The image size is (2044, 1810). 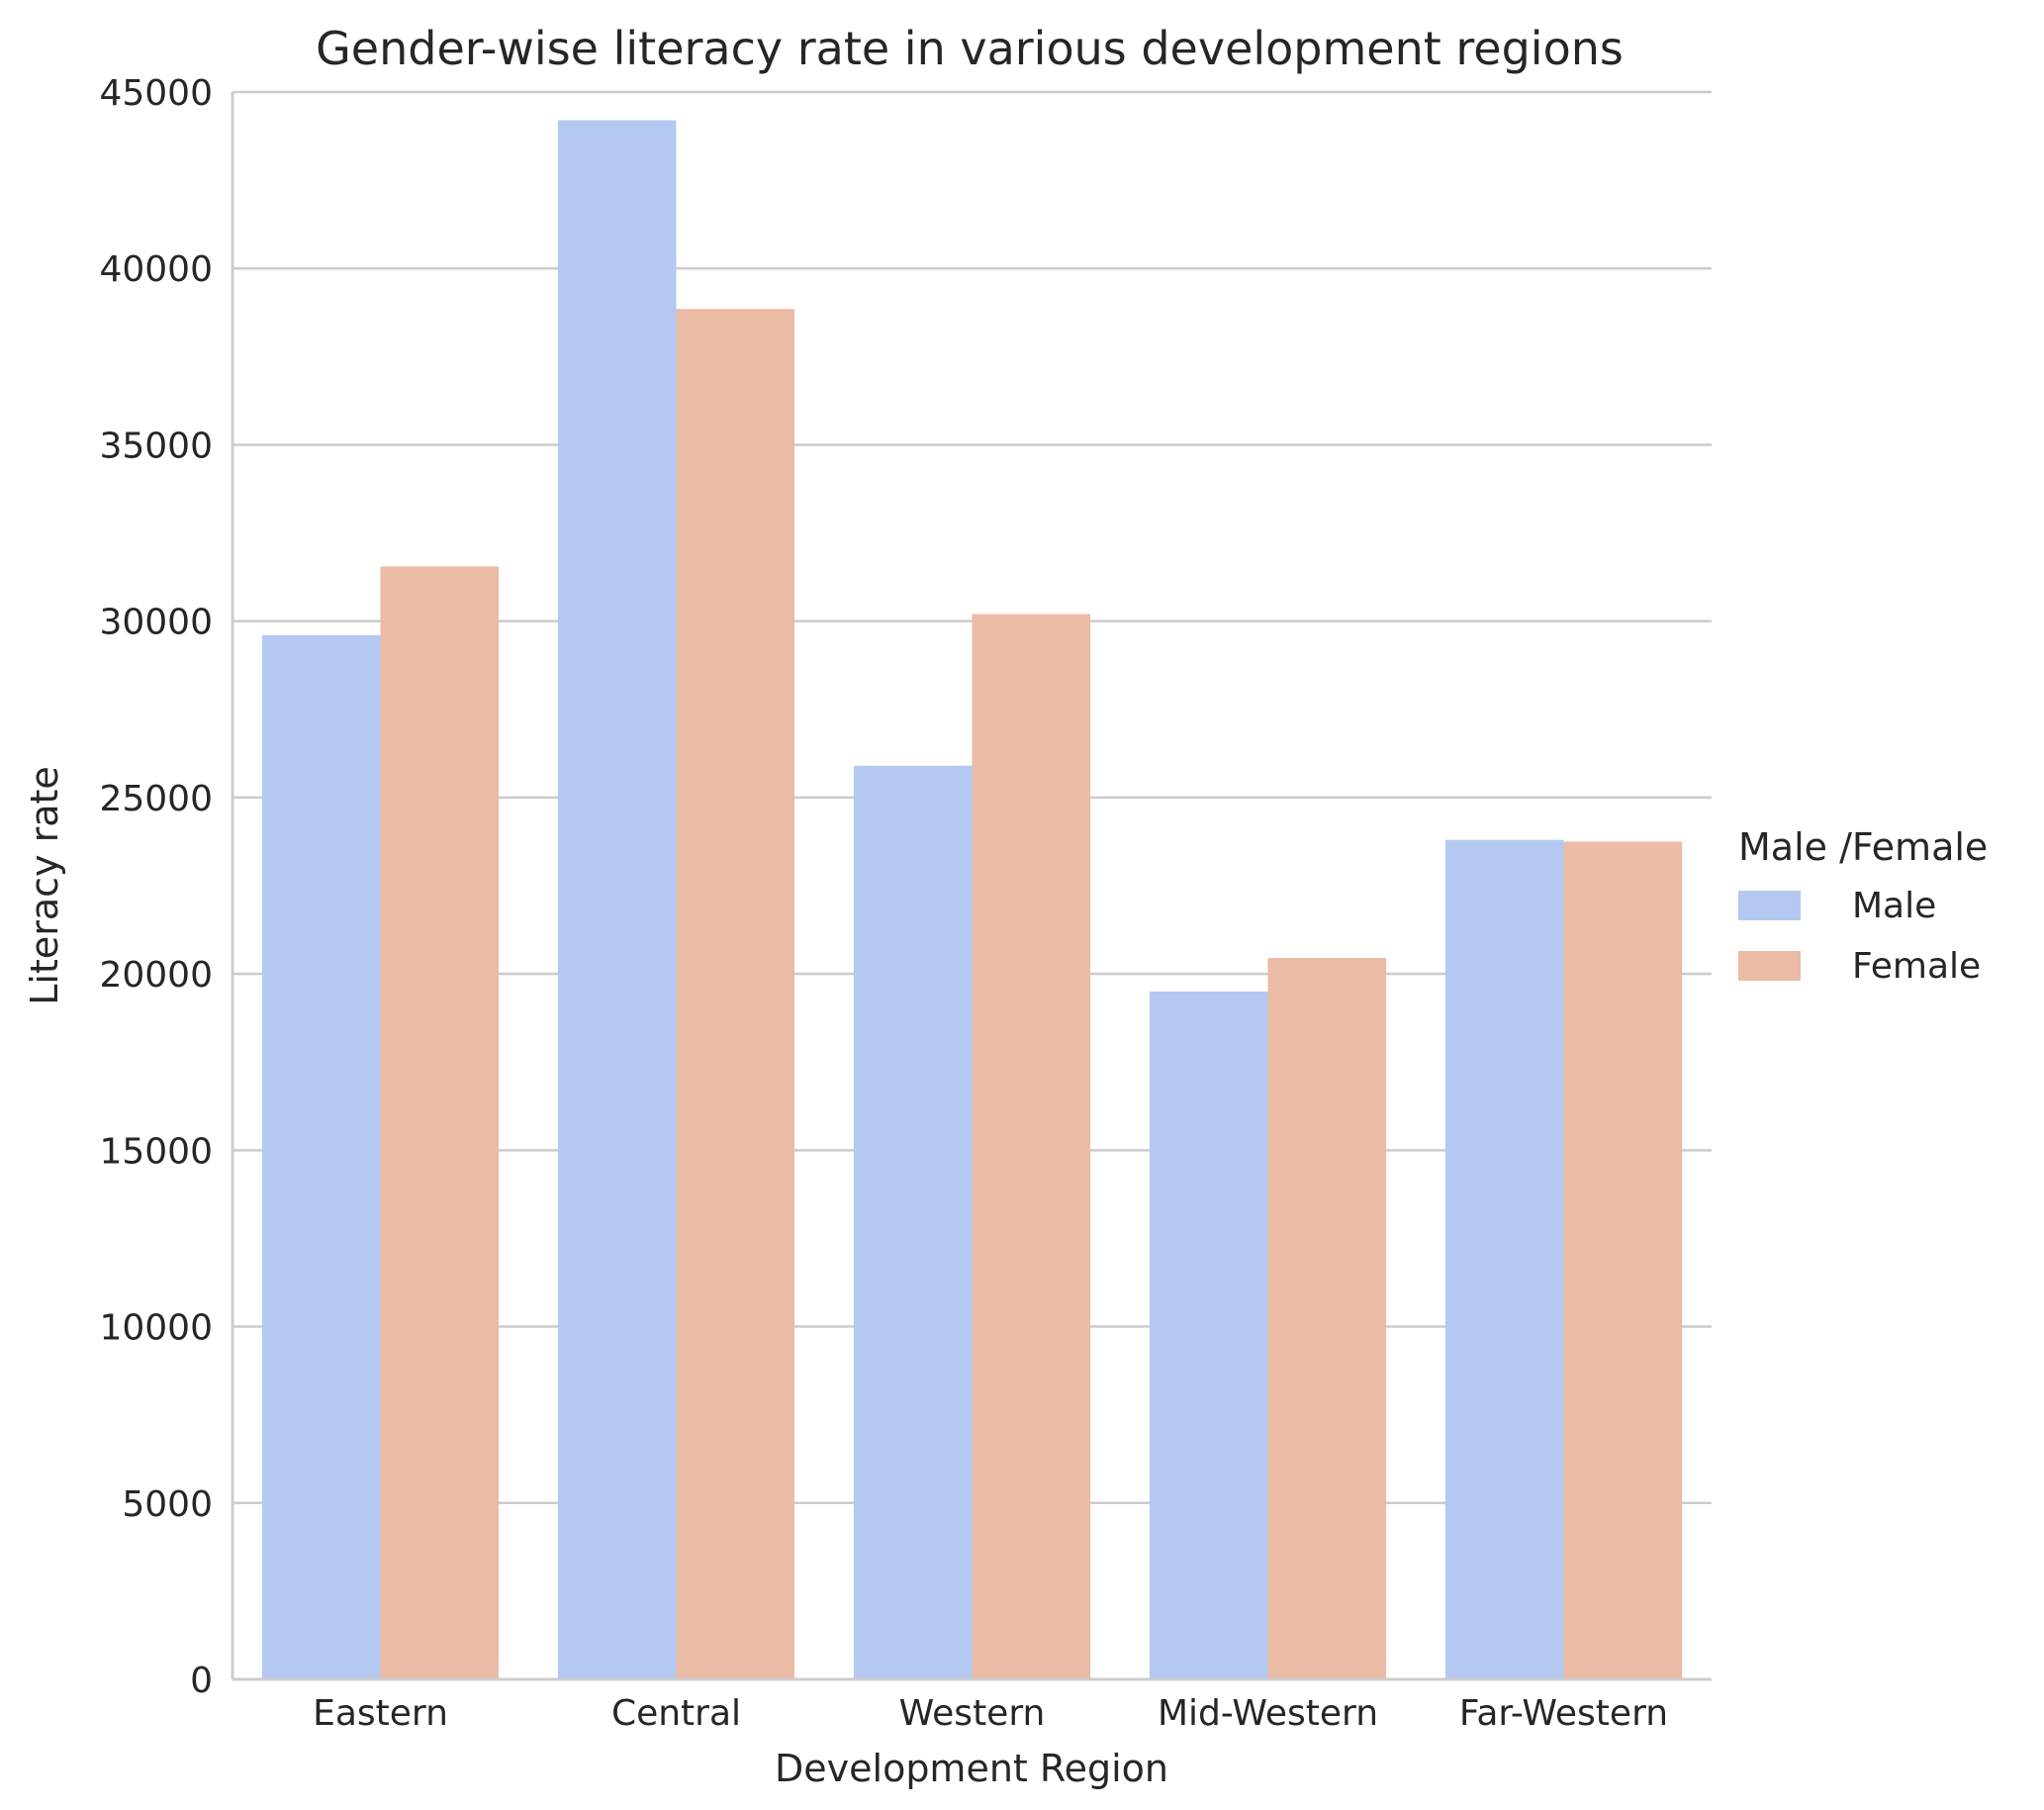 What do you see at coordinates (201, 1681) in the screenshot?
I see `y-tick-label: 0` at bounding box center [201, 1681].